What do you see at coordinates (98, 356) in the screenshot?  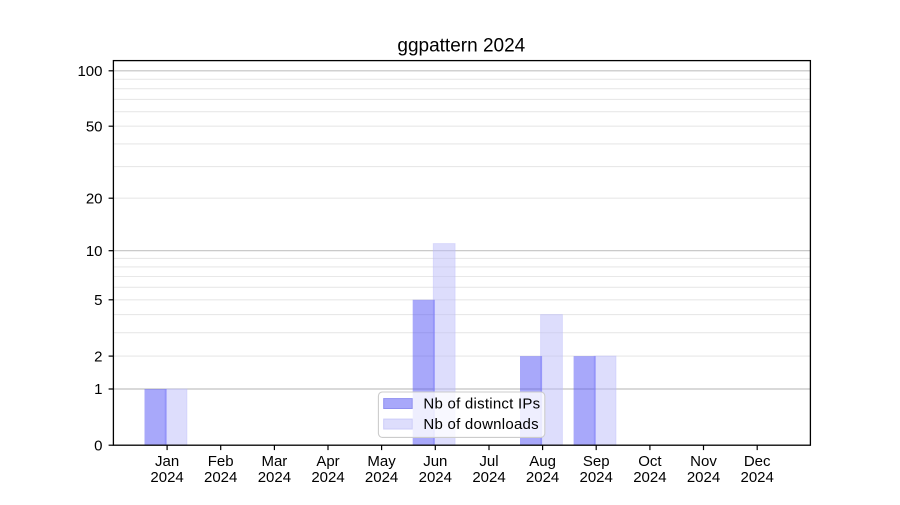 I see `svg-text: 2` at bounding box center [98, 356].